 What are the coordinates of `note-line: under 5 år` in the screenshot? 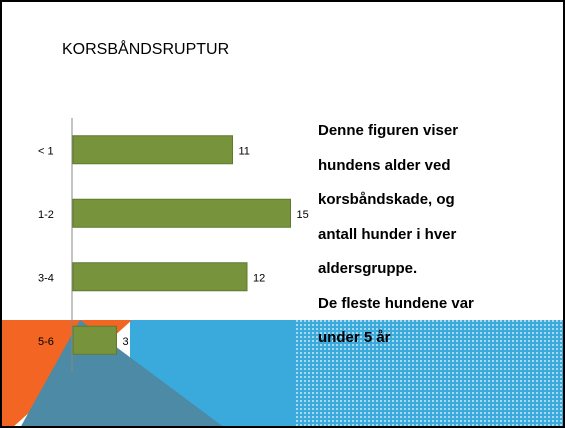 It's located at (354, 337).